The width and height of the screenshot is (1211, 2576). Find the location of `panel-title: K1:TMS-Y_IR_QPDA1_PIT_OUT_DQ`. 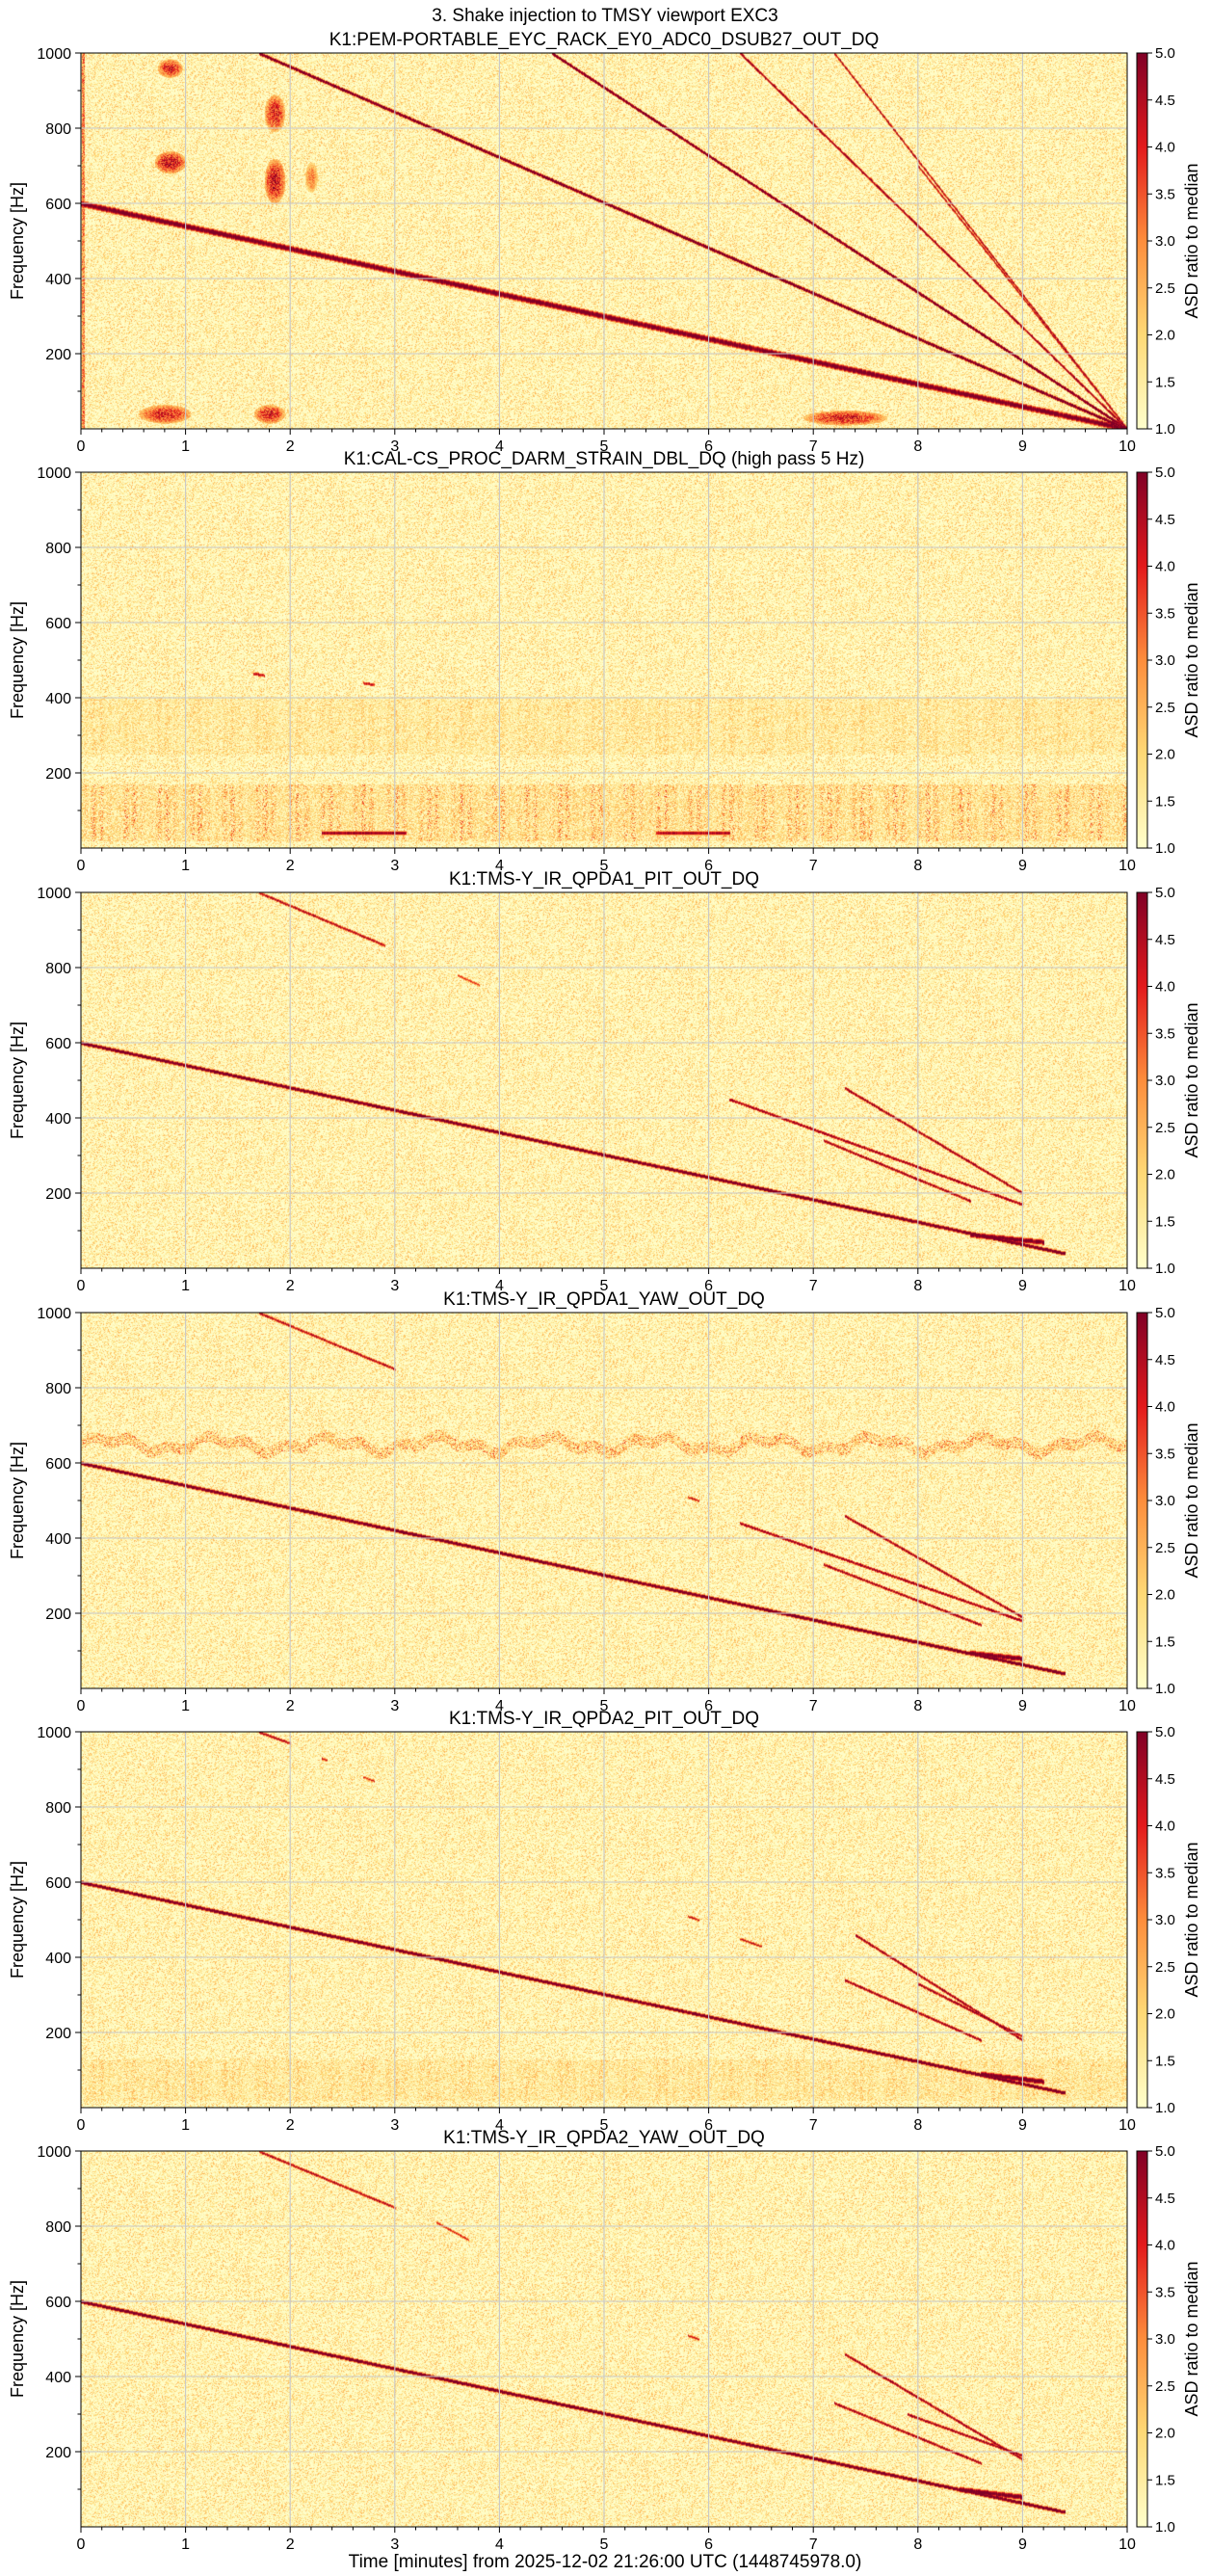

panel-title: K1:TMS-Y_IR_QPDA1_PIT_OUT_DQ is located at coordinates (604, 879).